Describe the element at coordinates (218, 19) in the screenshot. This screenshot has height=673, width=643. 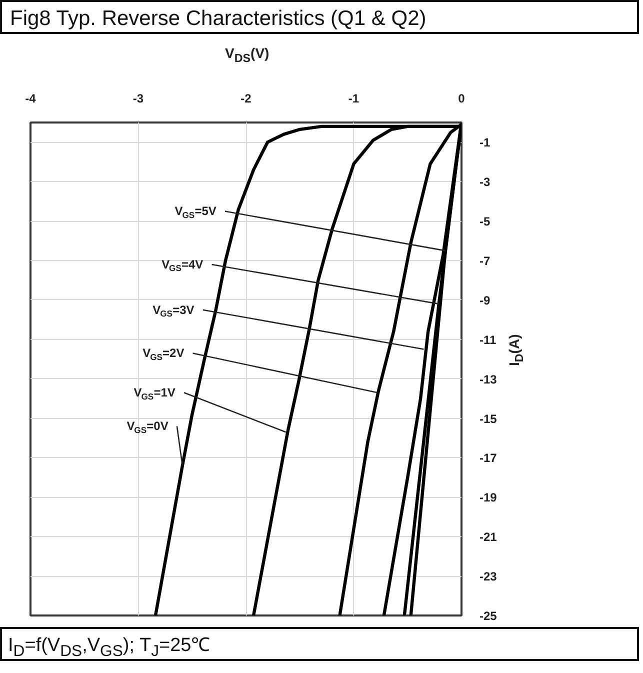
I see `chart-title: Fig8 Typ. Reverse Characteristics (Q1 & Q2)` at that location.